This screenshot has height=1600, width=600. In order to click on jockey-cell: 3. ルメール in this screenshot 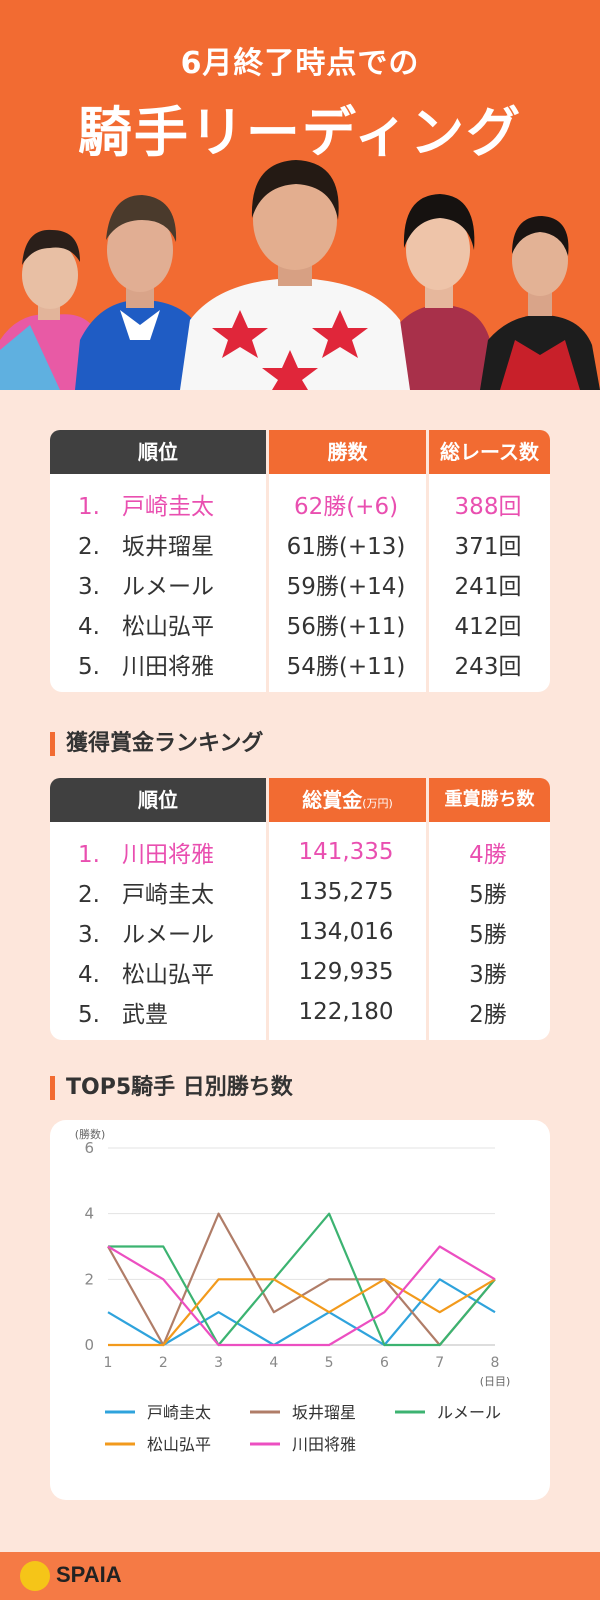, I will do `click(158, 584)`.